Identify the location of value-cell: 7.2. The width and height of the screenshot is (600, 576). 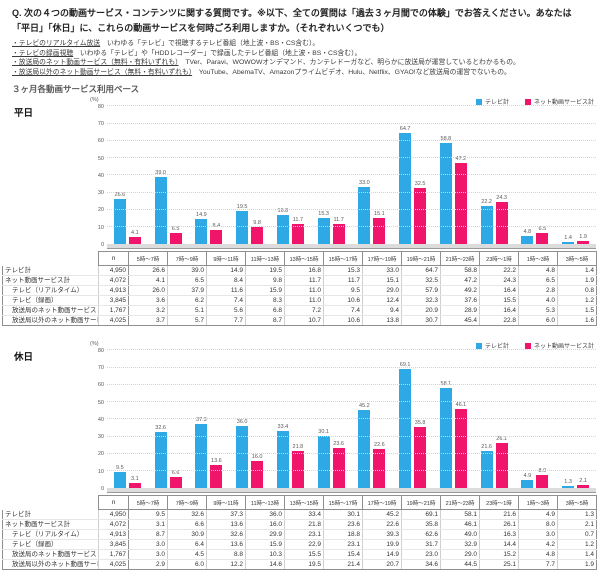
(304, 311).